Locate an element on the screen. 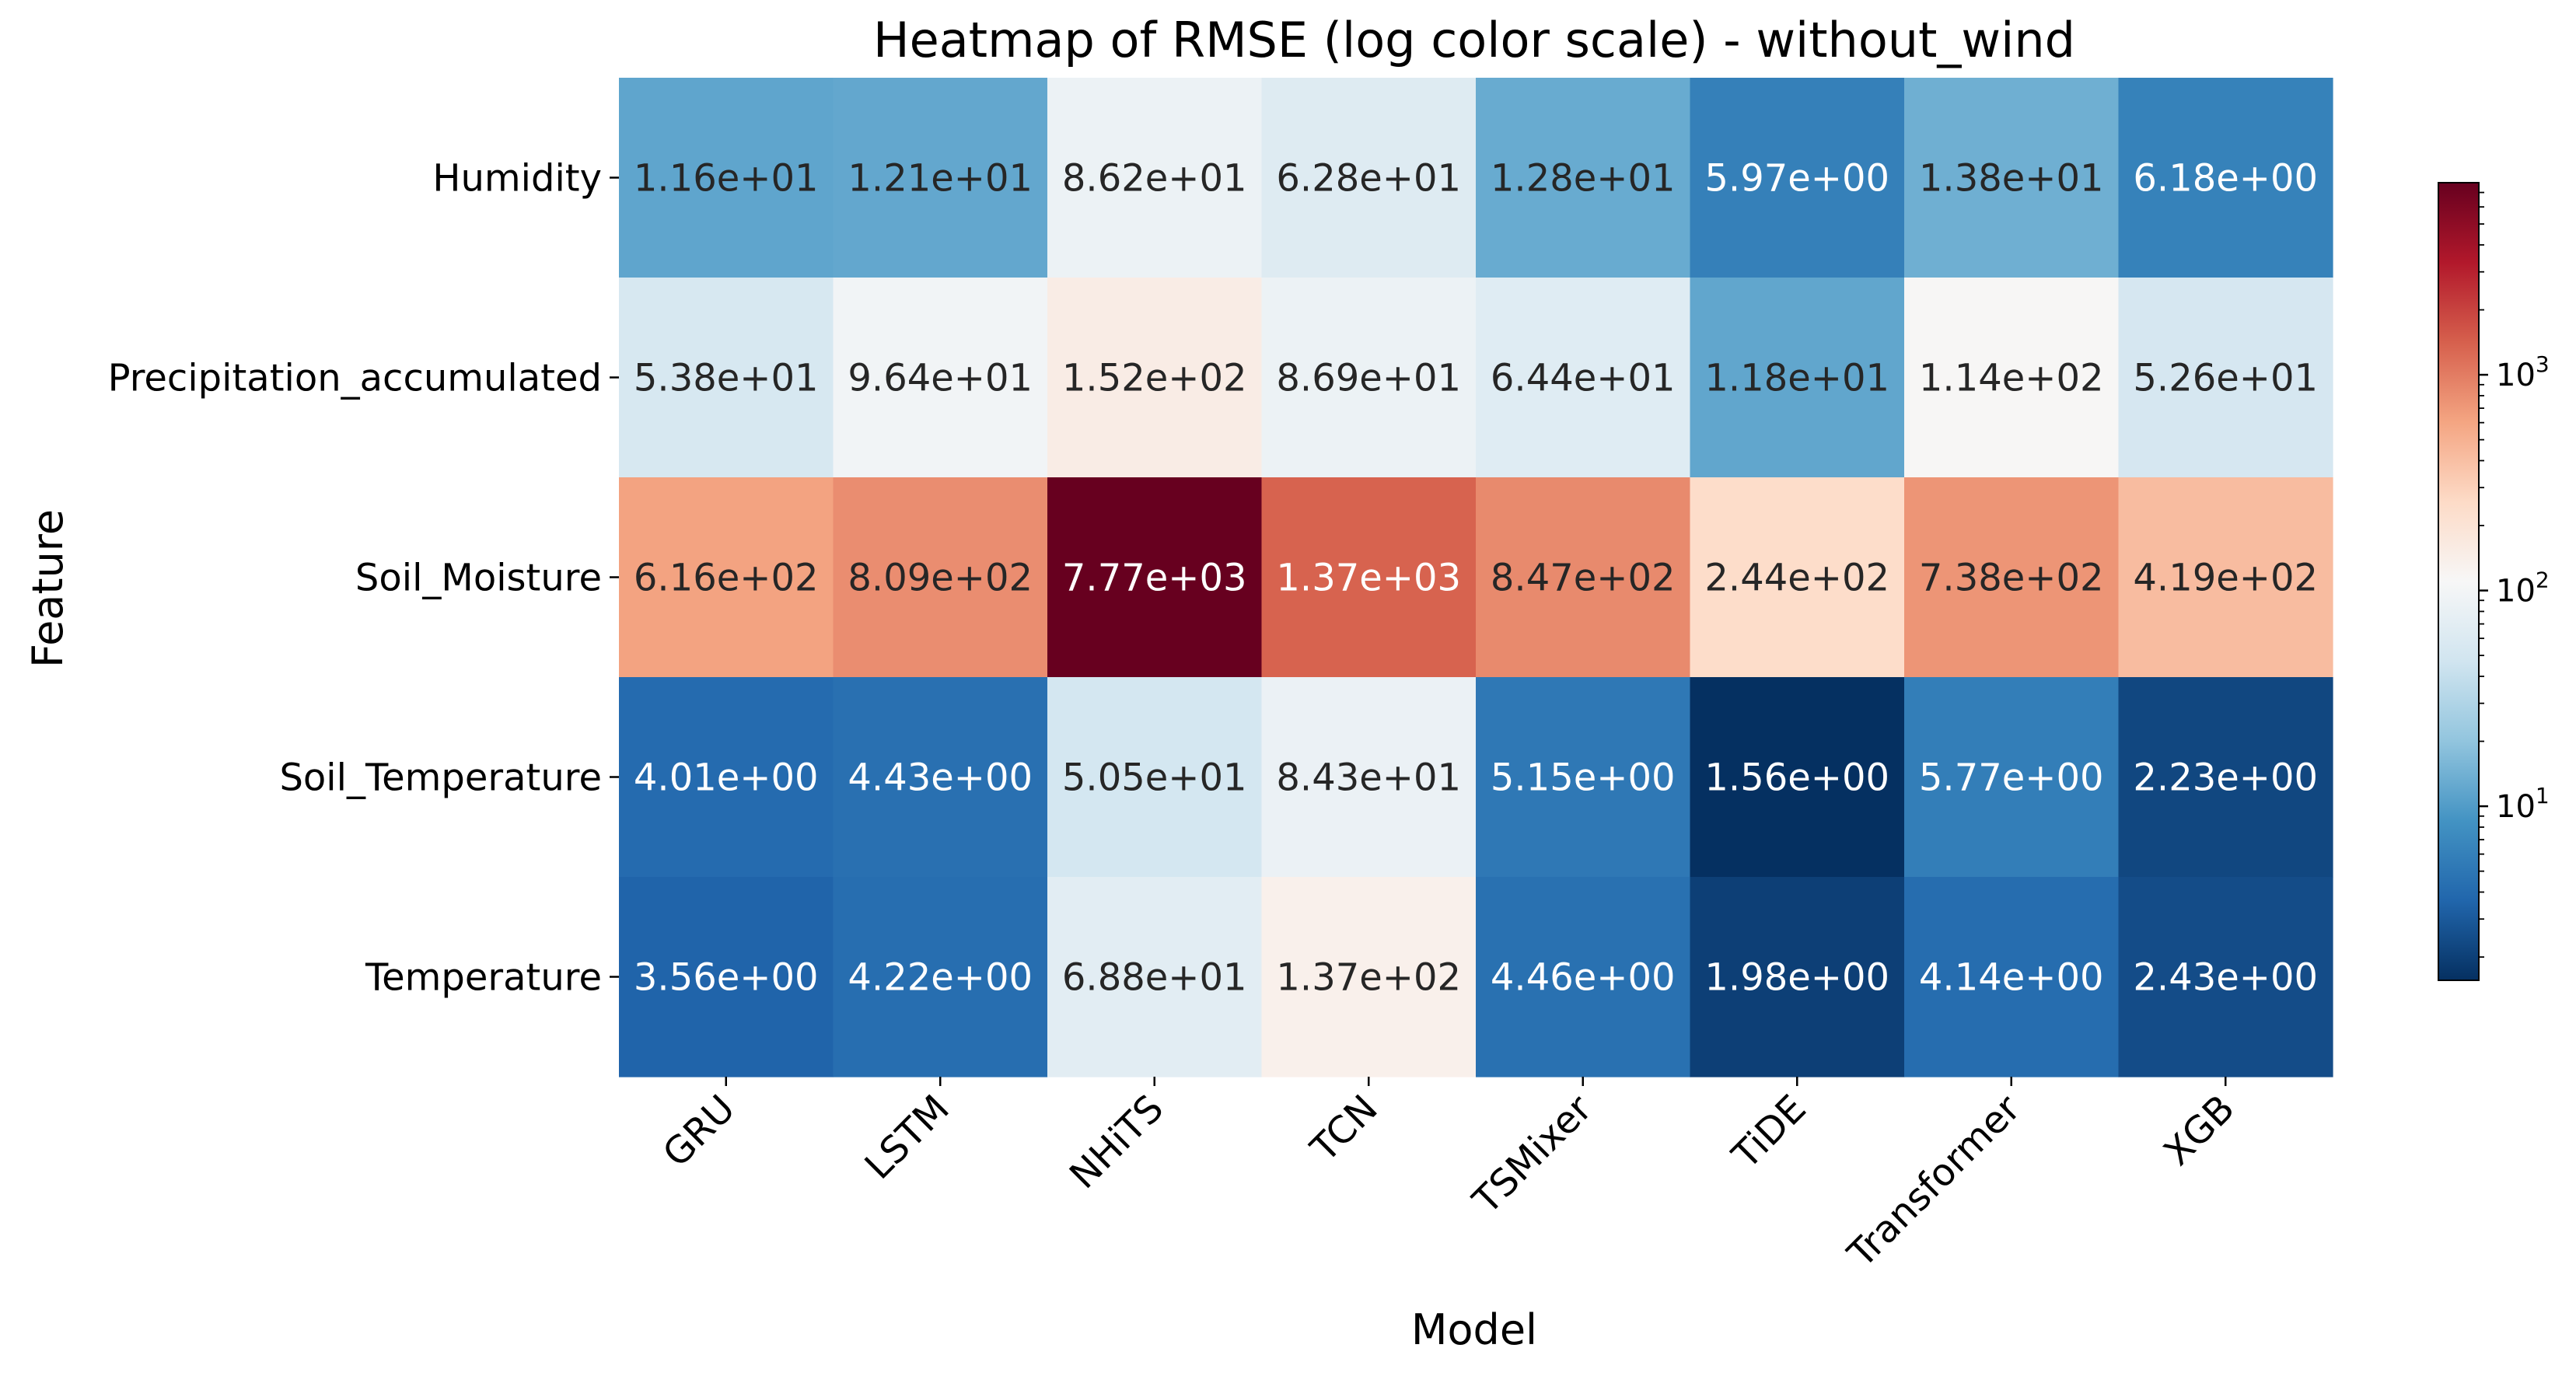  cell-value-label: 1.37e+02 is located at coordinates (1368, 978).